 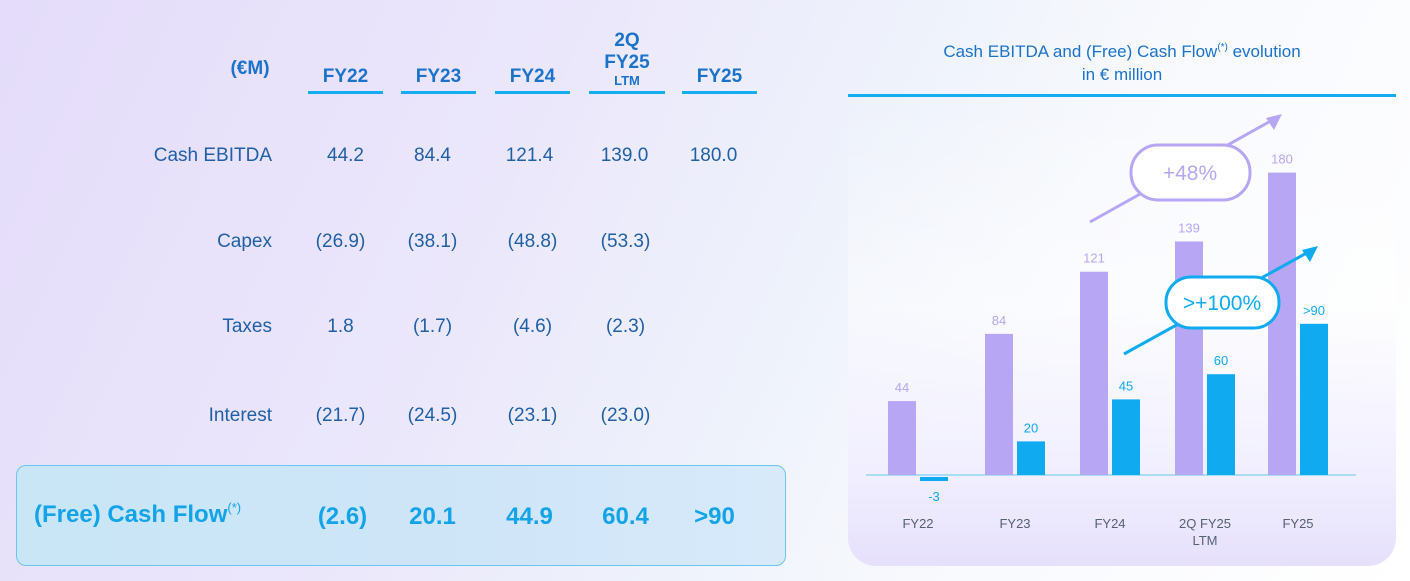 What do you see at coordinates (625, 415) in the screenshot?
I see `table-cell: (23.0)` at bounding box center [625, 415].